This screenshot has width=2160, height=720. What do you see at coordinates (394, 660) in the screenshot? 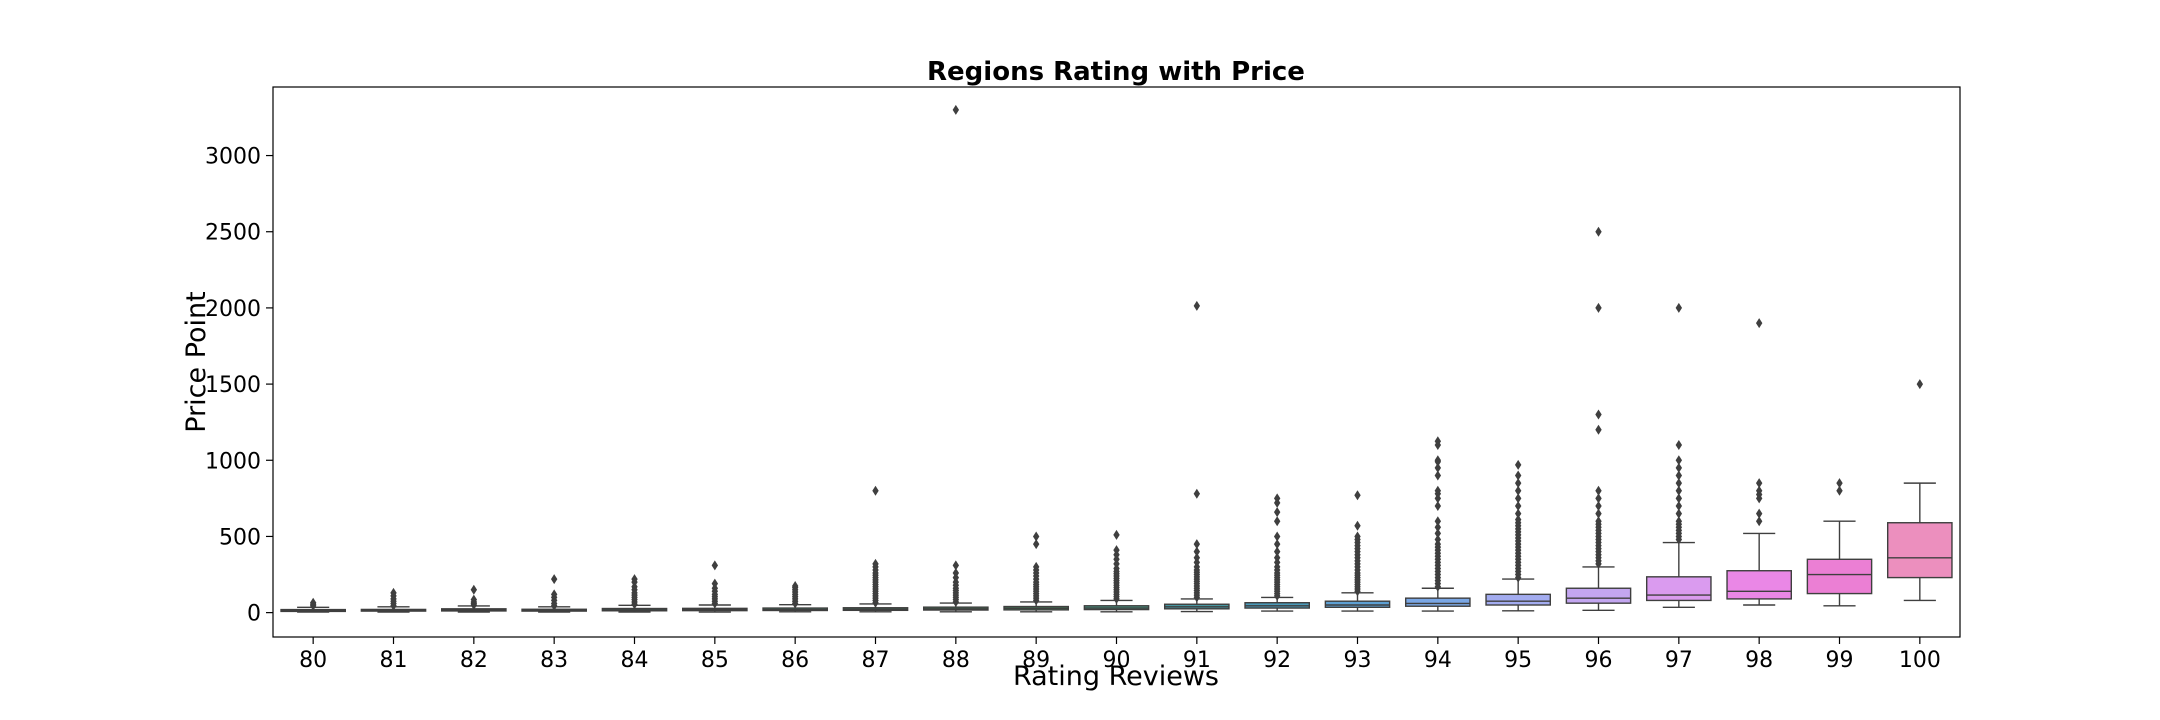
I see `x-tick-label: 81` at bounding box center [394, 660].